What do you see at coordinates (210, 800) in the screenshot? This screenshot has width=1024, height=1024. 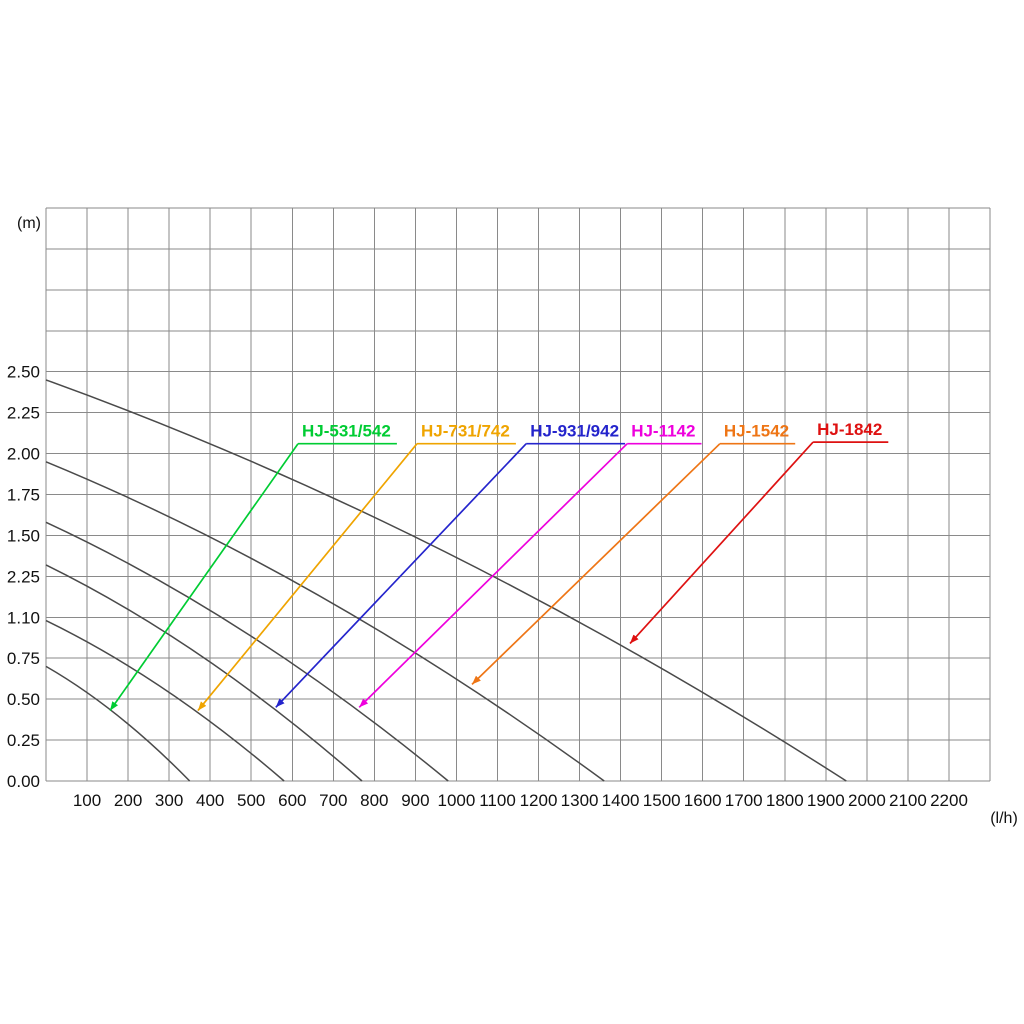 I see `x-tick-label: 400` at bounding box center [210, 800].